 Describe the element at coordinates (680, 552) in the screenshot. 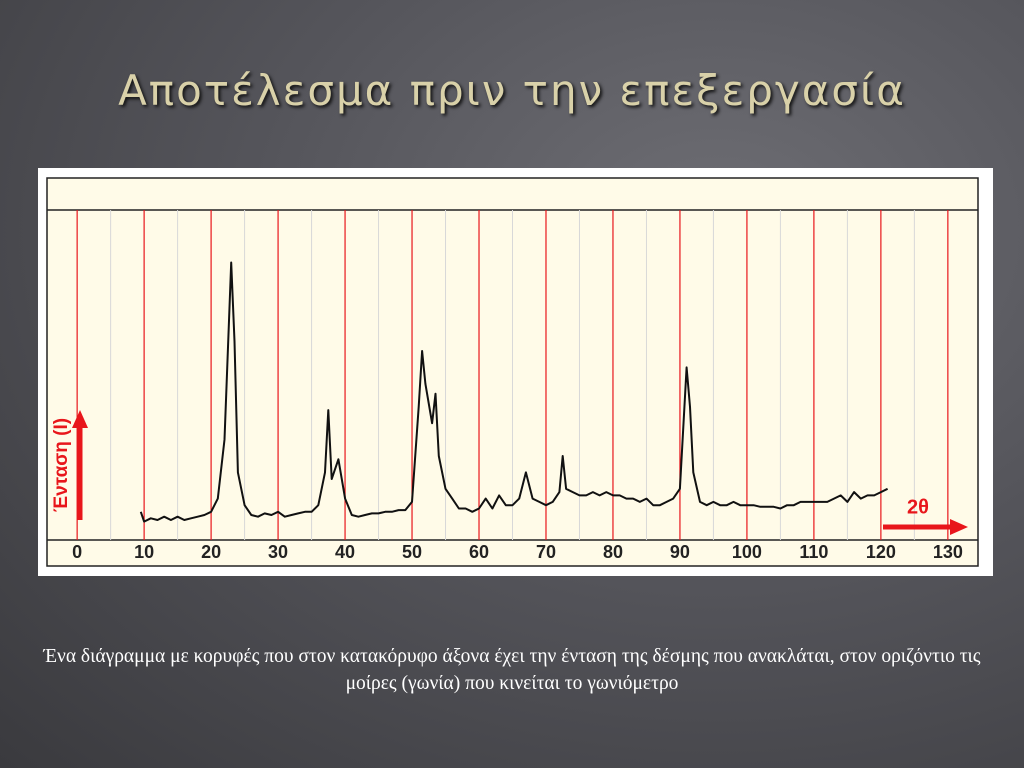

I see `x-tick-label: 90` at that location.